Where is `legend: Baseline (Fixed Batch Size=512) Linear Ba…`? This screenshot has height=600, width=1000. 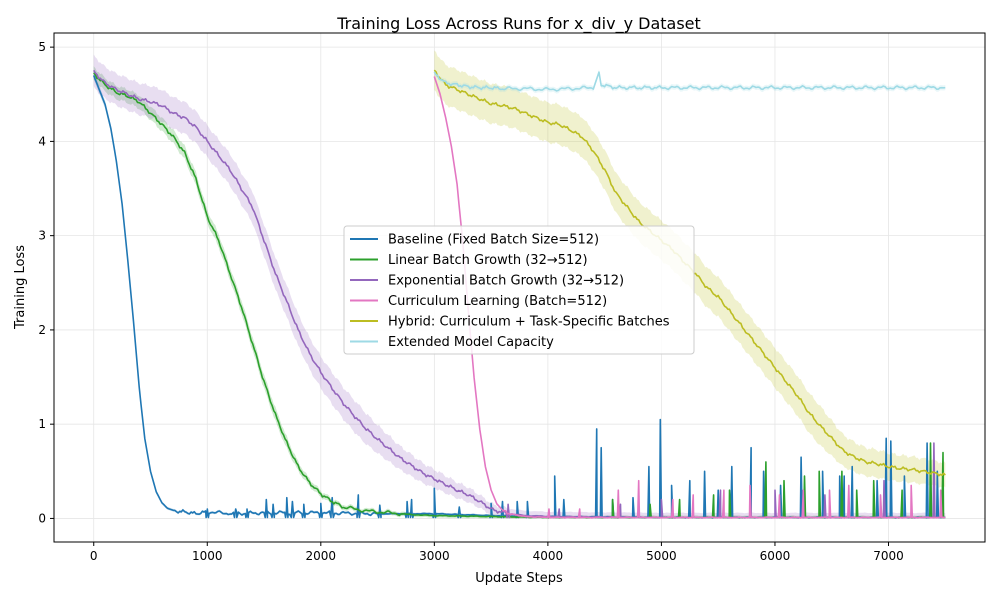 legend: Baseline (Fixed Batch Size=512) Linear Ba… is located at coordinates (519, 290).